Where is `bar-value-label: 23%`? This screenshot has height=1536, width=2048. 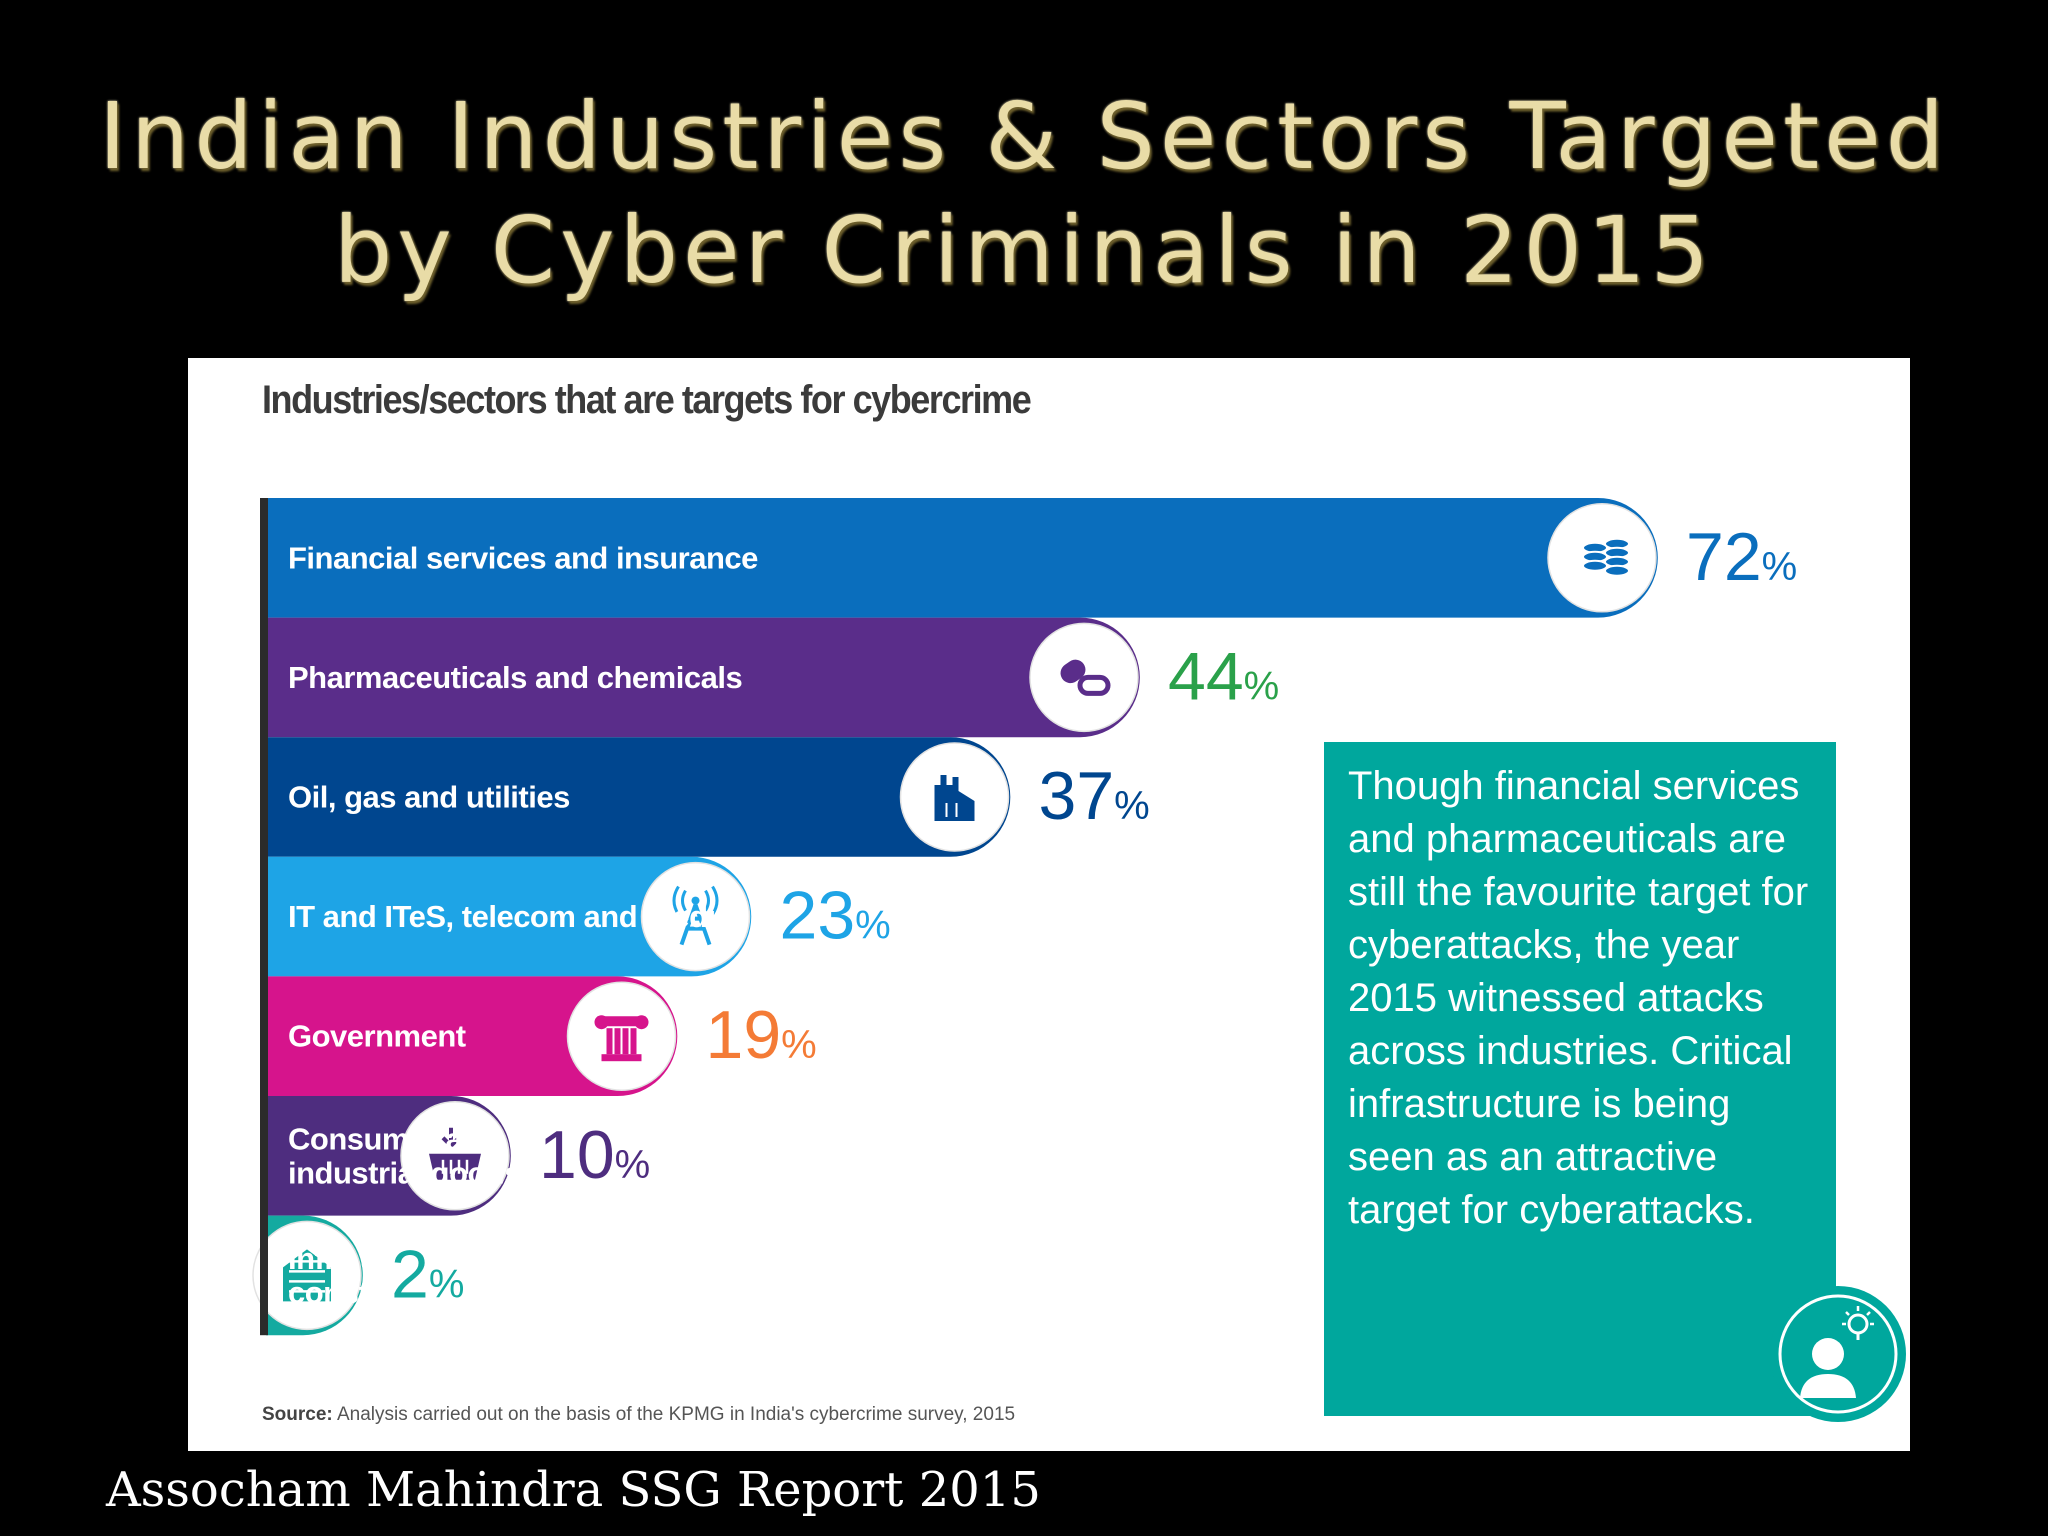 bar-value-label: 23% is located at coordinates (835, 916).